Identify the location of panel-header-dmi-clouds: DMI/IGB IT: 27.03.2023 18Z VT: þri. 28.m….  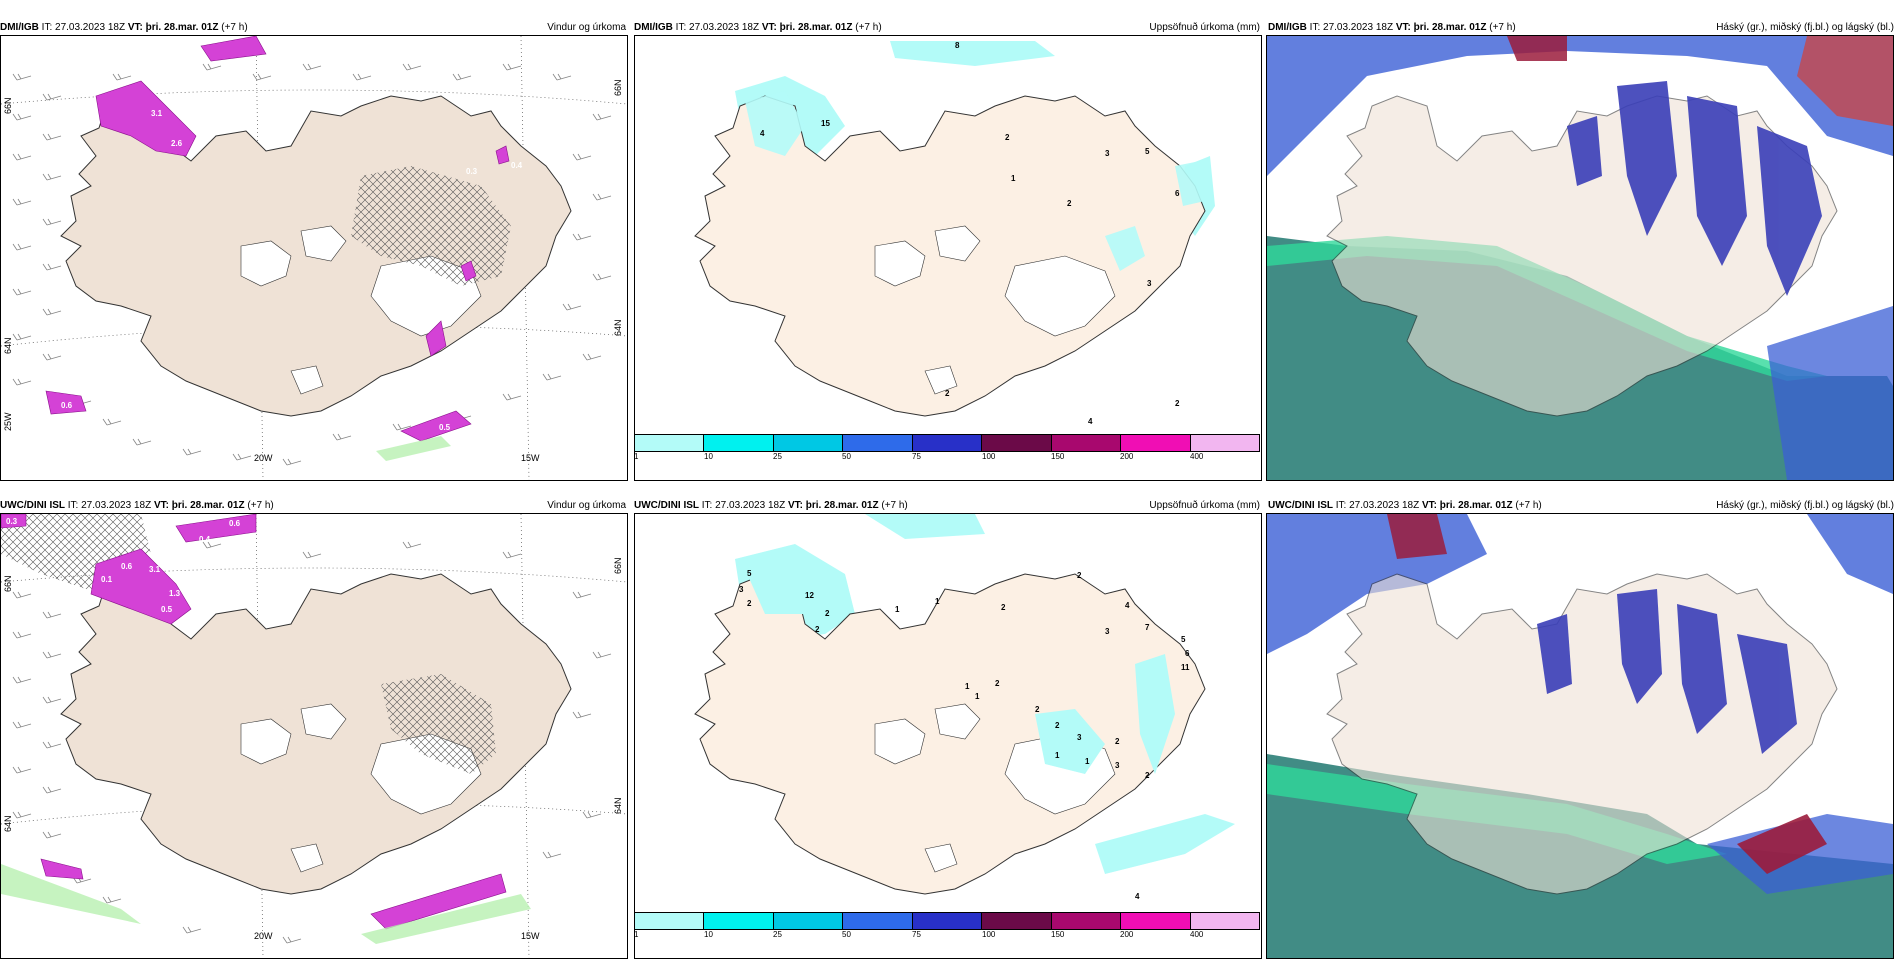
(1581, 27).